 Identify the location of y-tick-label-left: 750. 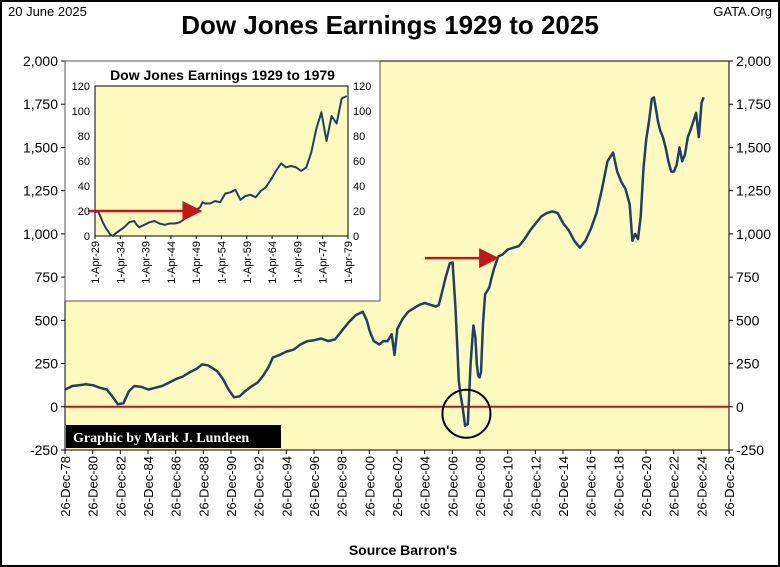
(47, 277).